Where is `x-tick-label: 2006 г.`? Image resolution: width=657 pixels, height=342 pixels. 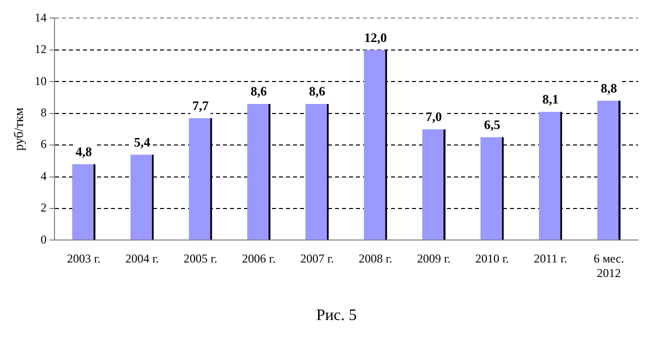 x-tick-label: 2006 г. is located at coordinates (259, 259).